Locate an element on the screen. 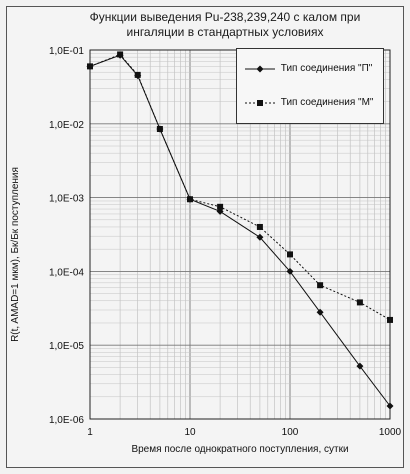 The height and width of the screenshot is (474, 410). legend-marker-square is located at coordinates (260, 102).